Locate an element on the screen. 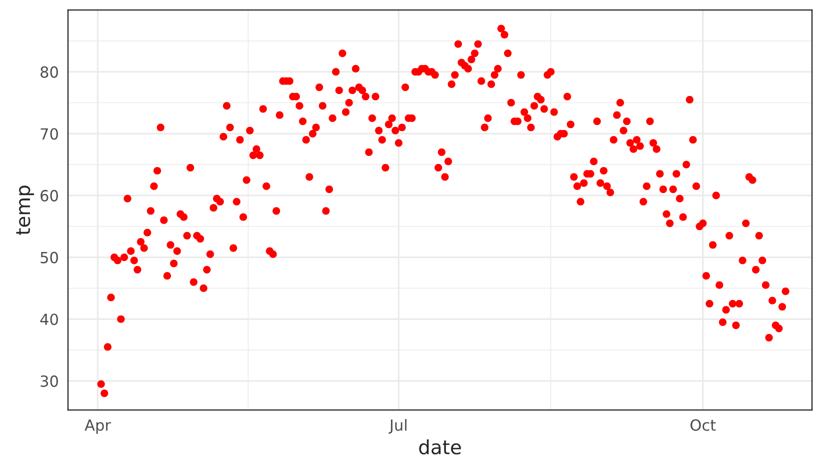 The width and height of the screenshot is (829, 475). x-tick-label: Oct is located at coordinates (703, 425).